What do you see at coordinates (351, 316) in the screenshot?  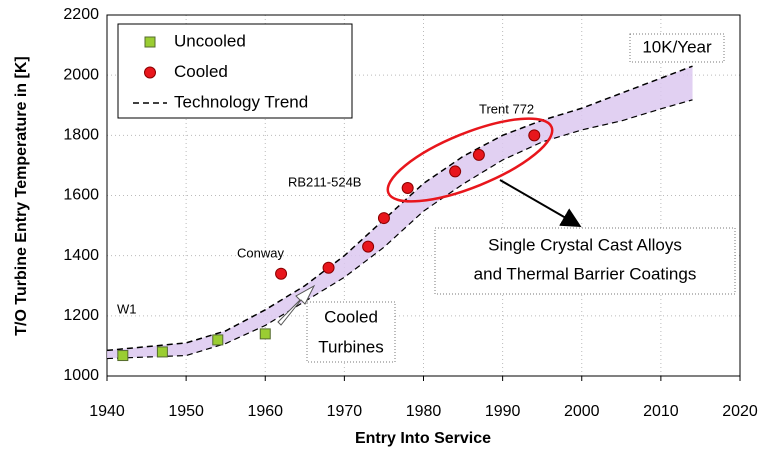 I see `annotation: Cooled` at bounding box center [351, 316].